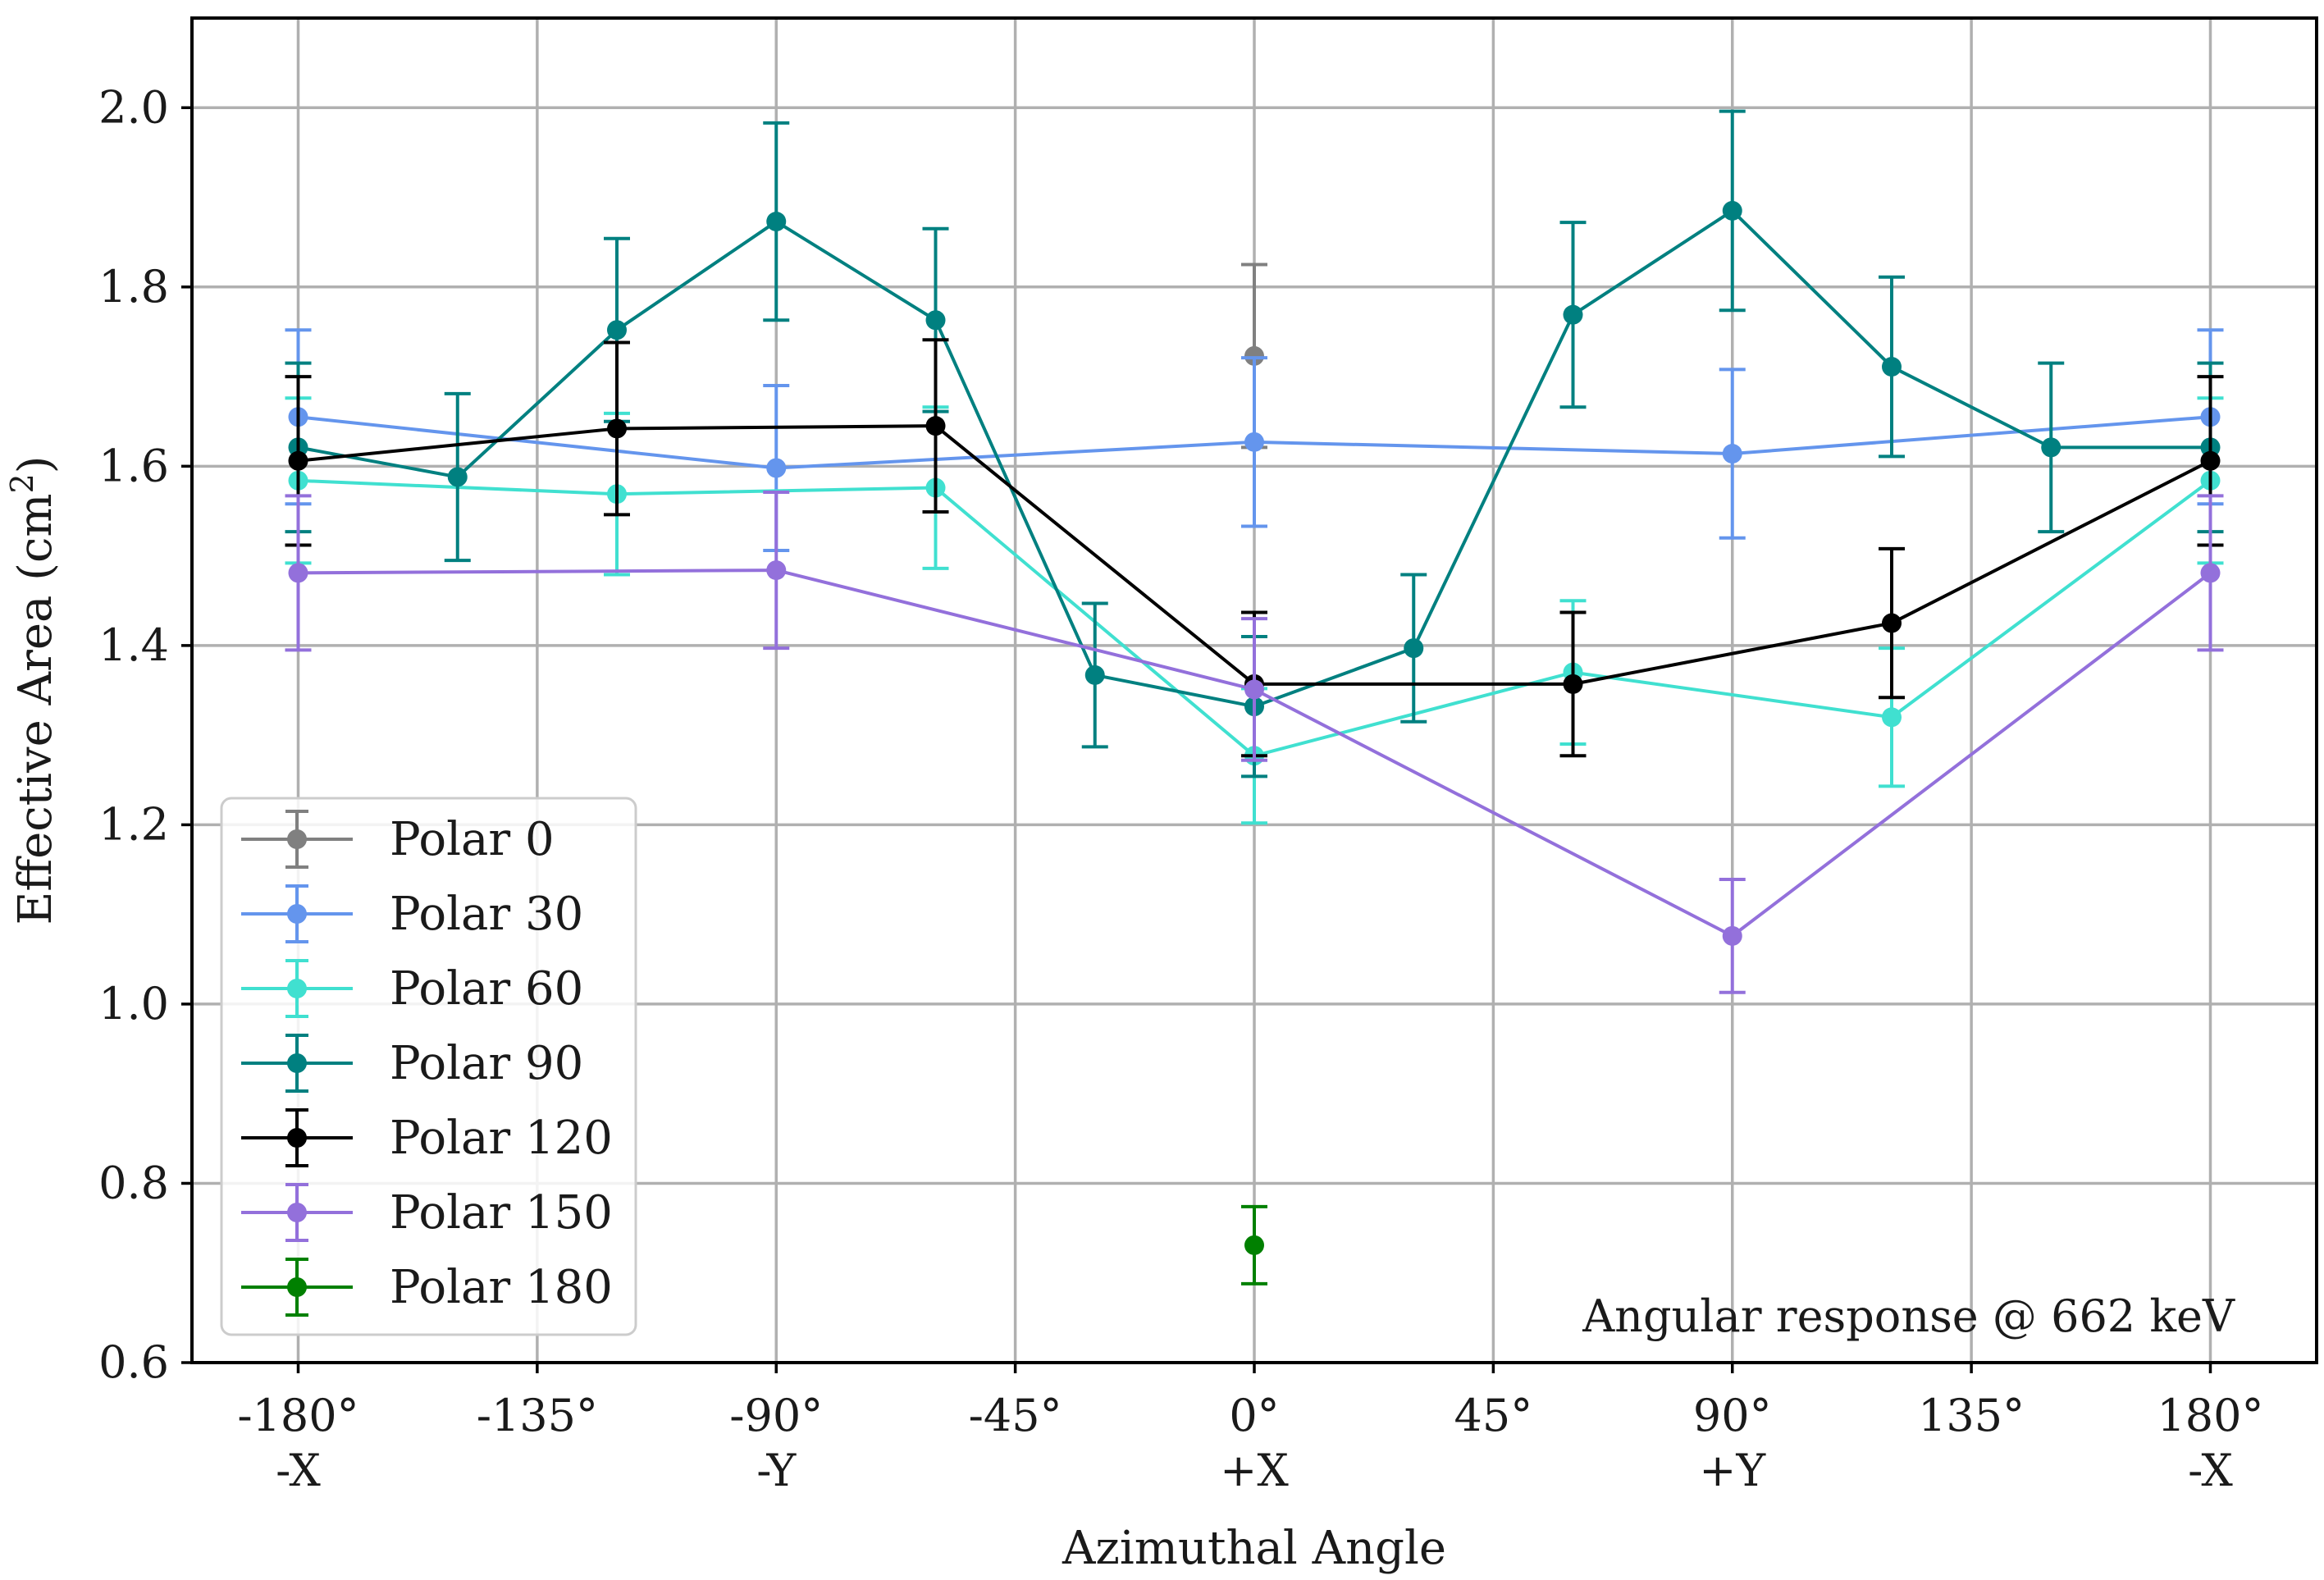 The width and height of the screenshot is (2324, 1580). Describe the element at coordinates (133, 824) in the screenshot. I see `y-tick-label: 1.2` at that location.